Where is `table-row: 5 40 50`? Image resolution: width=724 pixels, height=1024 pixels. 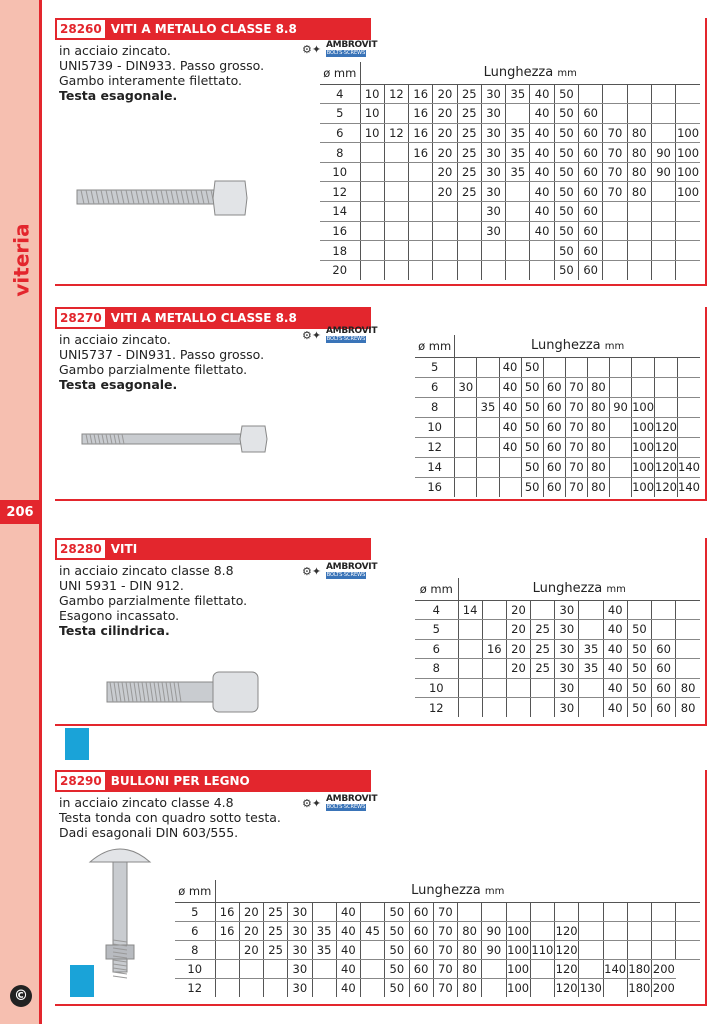
table-row: 5 40 50 is located at coordinates (557, 367).